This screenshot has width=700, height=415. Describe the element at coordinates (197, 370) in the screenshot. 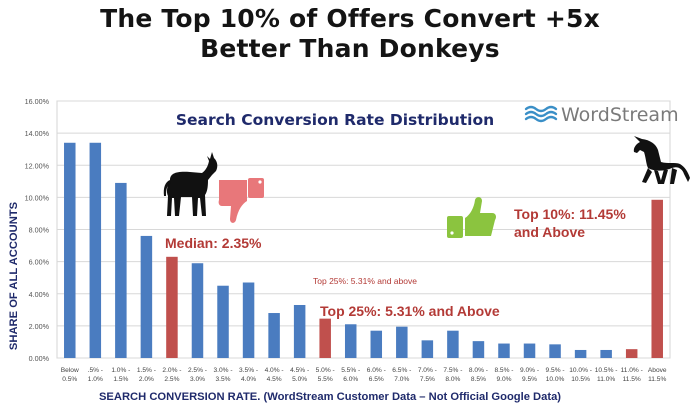

I see `x-tick-label: 2.5% -` at that location.